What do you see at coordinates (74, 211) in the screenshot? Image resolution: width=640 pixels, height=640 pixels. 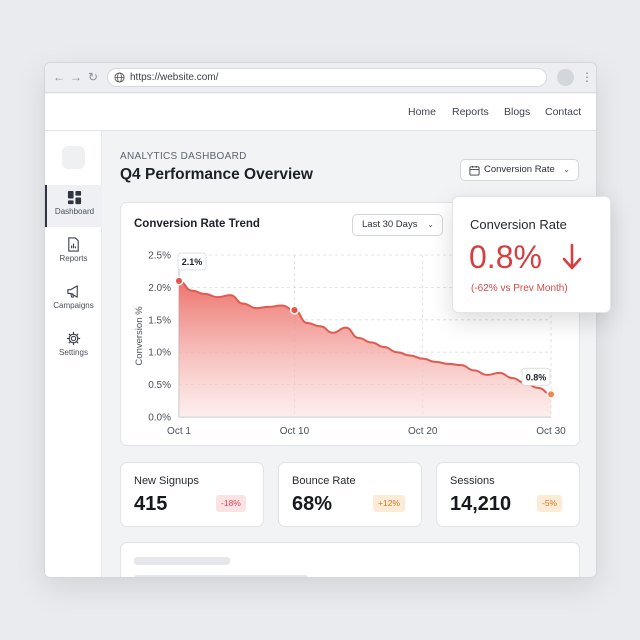 I see `sidebar-item-label: Dashboard` at bounding box center [74, 211].